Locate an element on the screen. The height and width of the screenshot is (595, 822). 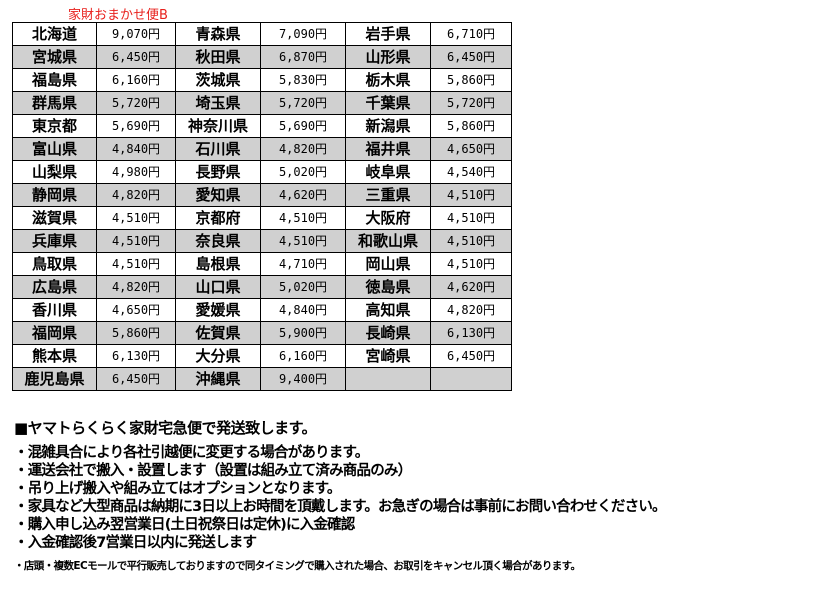
notes-heading: ■ヤマトらくらく家財宅急便で発送致します。 is located at coordinates (165, 428).